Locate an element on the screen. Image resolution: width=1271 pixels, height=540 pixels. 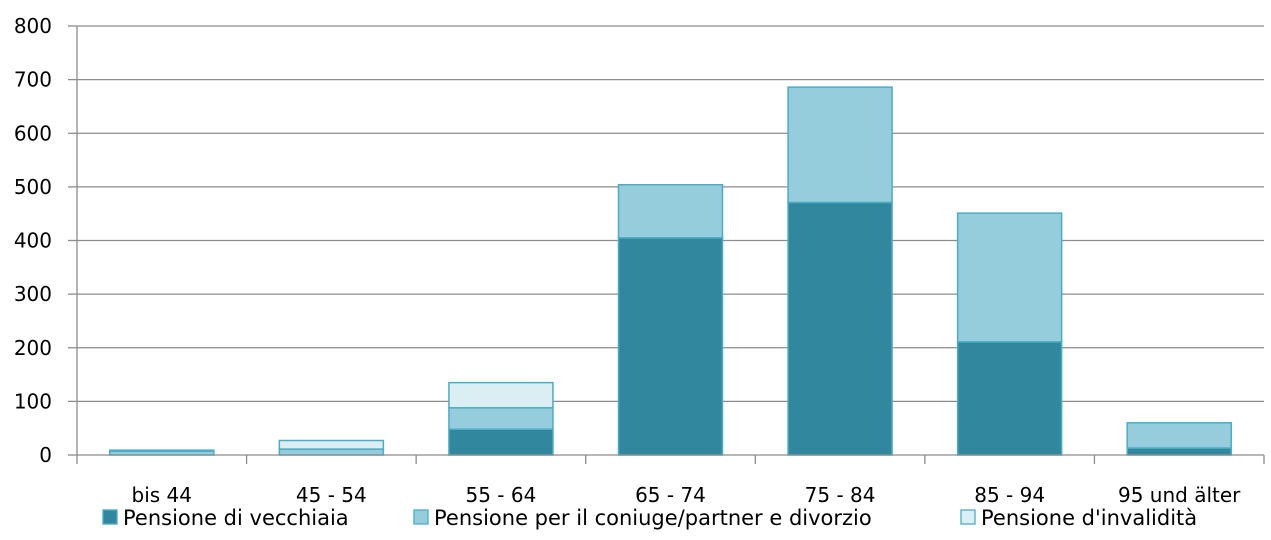
legend-swatch-pensione-di-vecchiaia is located at coordinates (110, 517).